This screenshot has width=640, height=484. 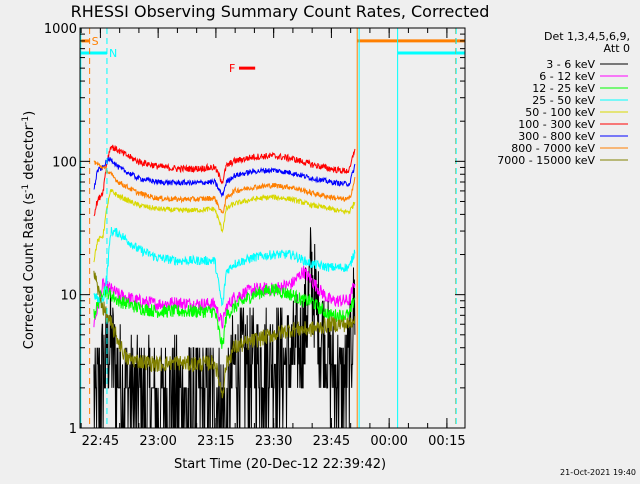 What do you see at coordinates (60, 29) in the screenshot?
I see `y-tick-label: 1000` at bounding box center [60, 29].